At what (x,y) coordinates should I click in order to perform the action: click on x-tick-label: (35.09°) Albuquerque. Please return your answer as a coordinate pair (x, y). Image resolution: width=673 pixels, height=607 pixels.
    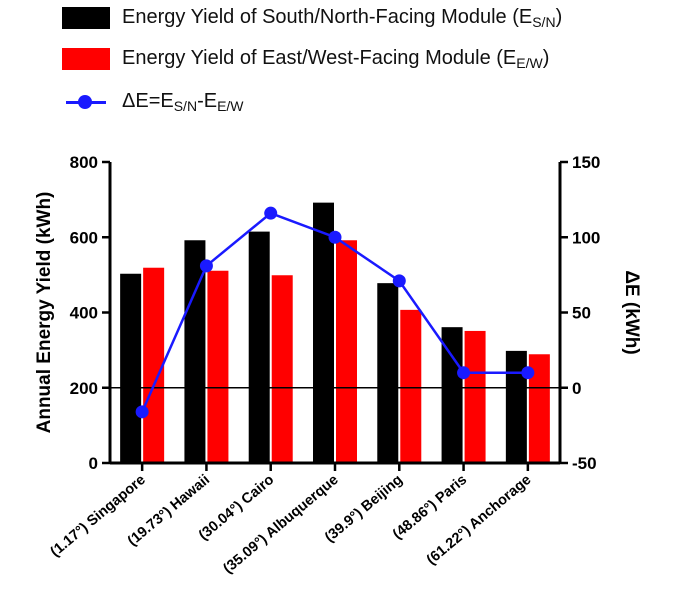
    Looking at the image, I should click on (280, 524).